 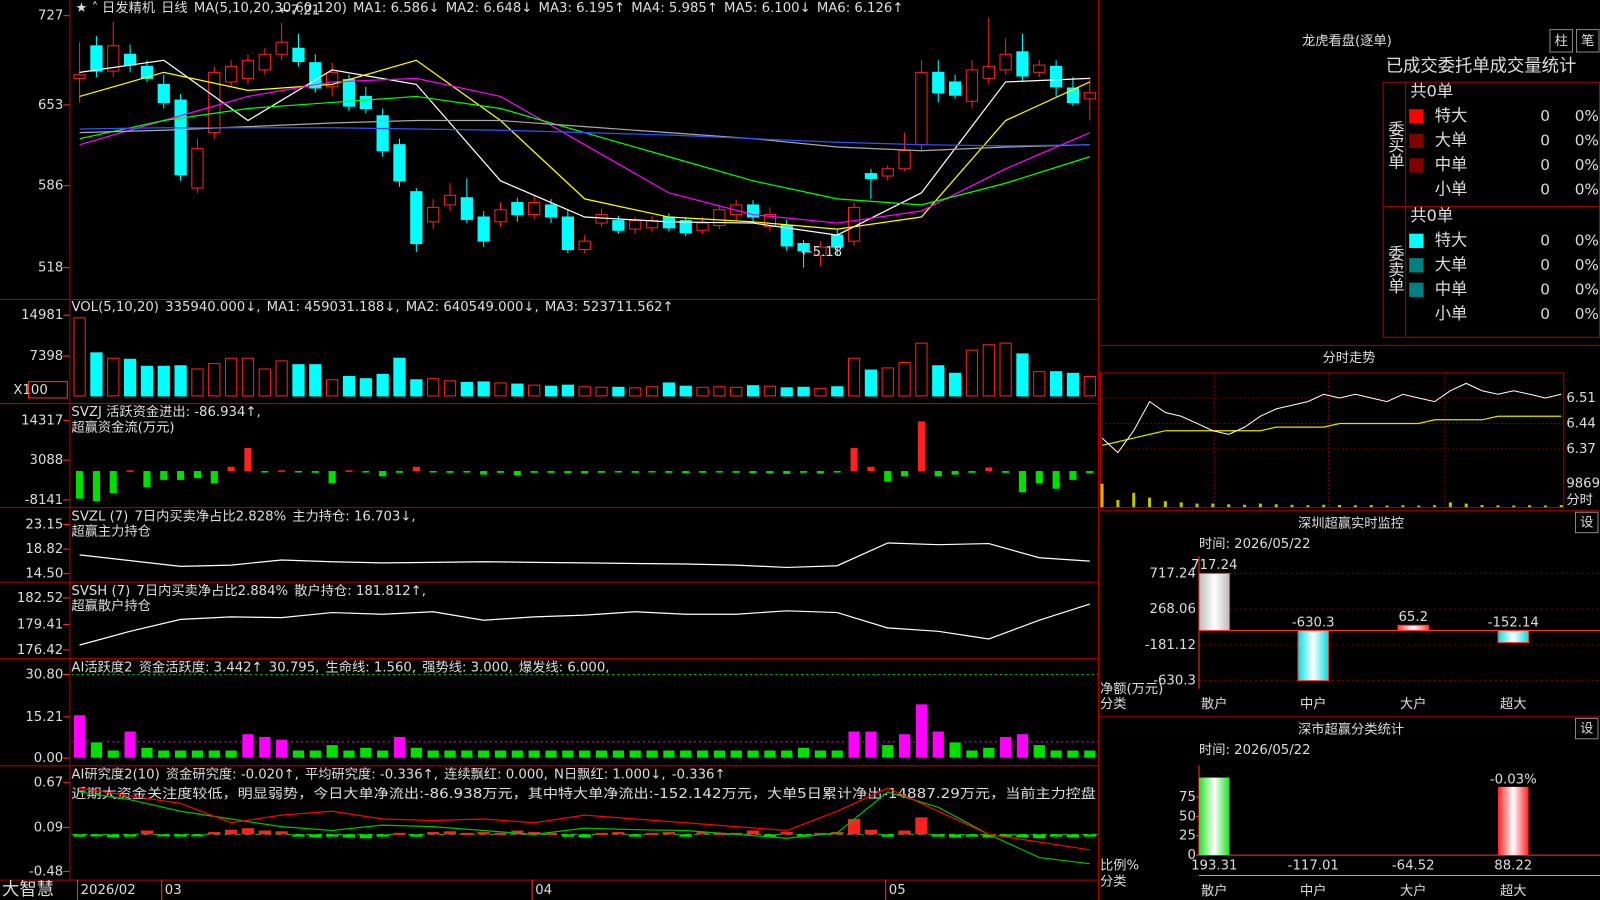 I want to click on row-label: 特大, so click(x=1451, y=239).